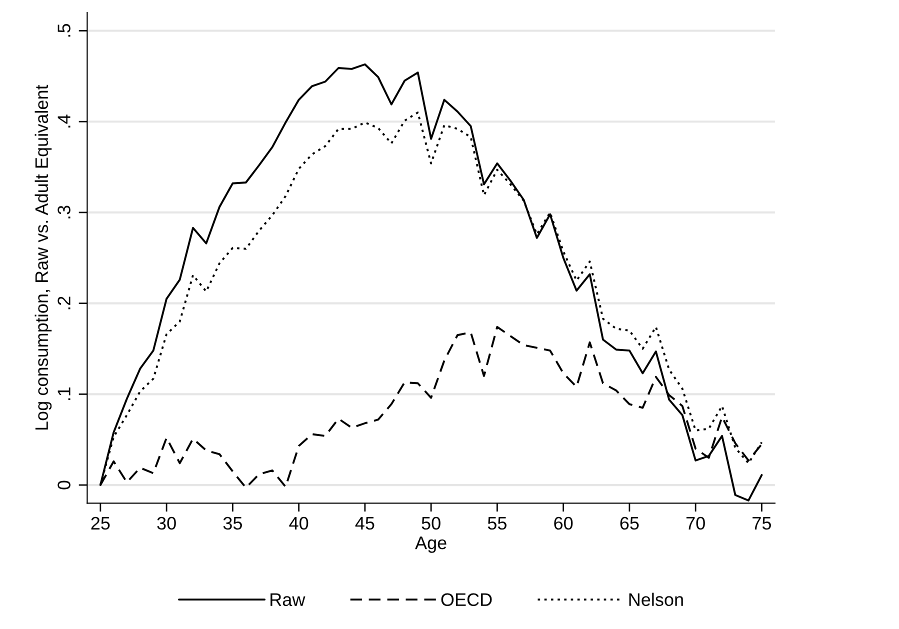  Describe the element at coordinates (64, 121) in the screenshot. I see `y-tick-label: .4` at that location.